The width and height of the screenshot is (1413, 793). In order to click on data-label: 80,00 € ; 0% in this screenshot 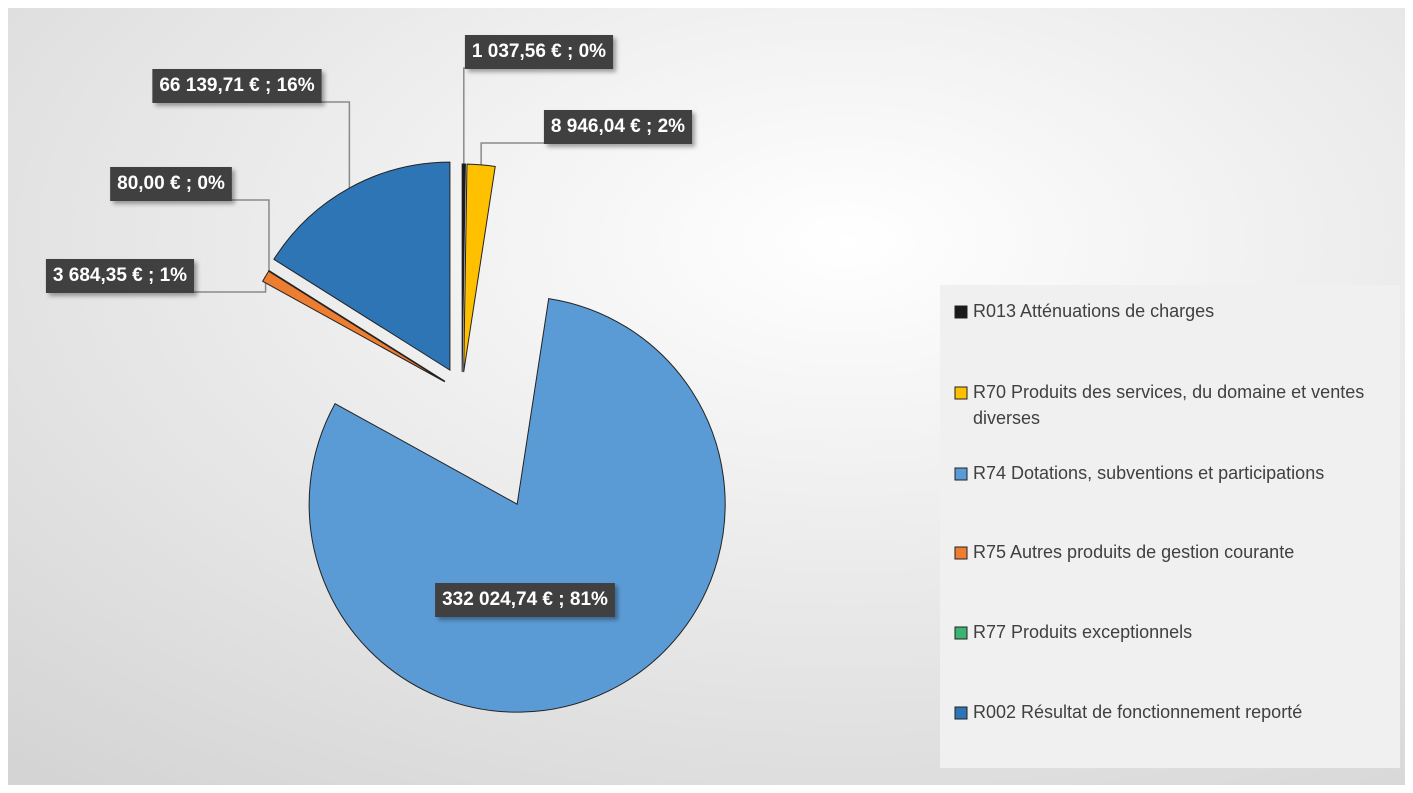, I will do `click(171, 183)`.